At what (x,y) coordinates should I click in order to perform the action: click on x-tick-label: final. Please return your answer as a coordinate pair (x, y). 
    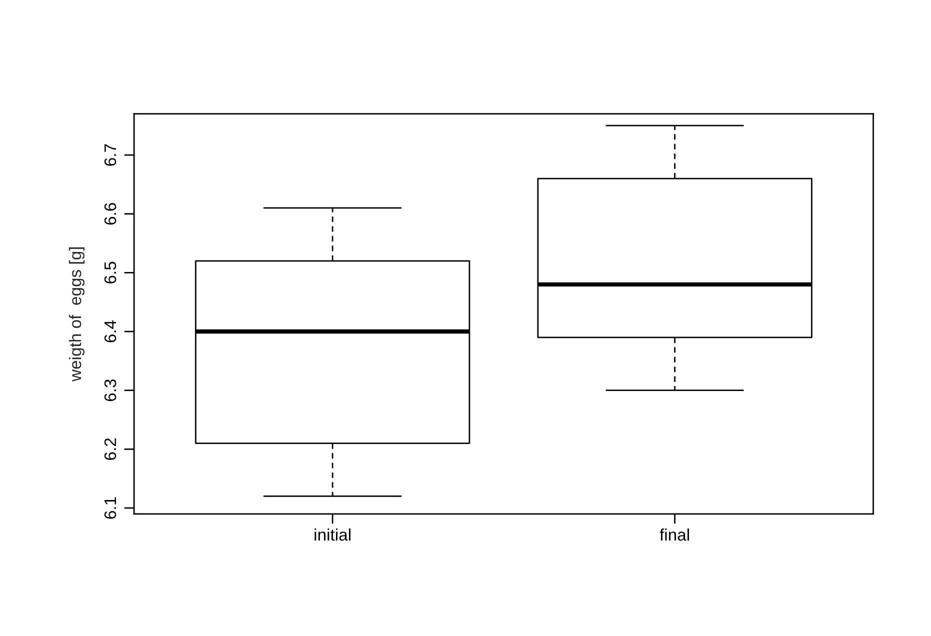
    Looking at the image, I should click on (674, 534).